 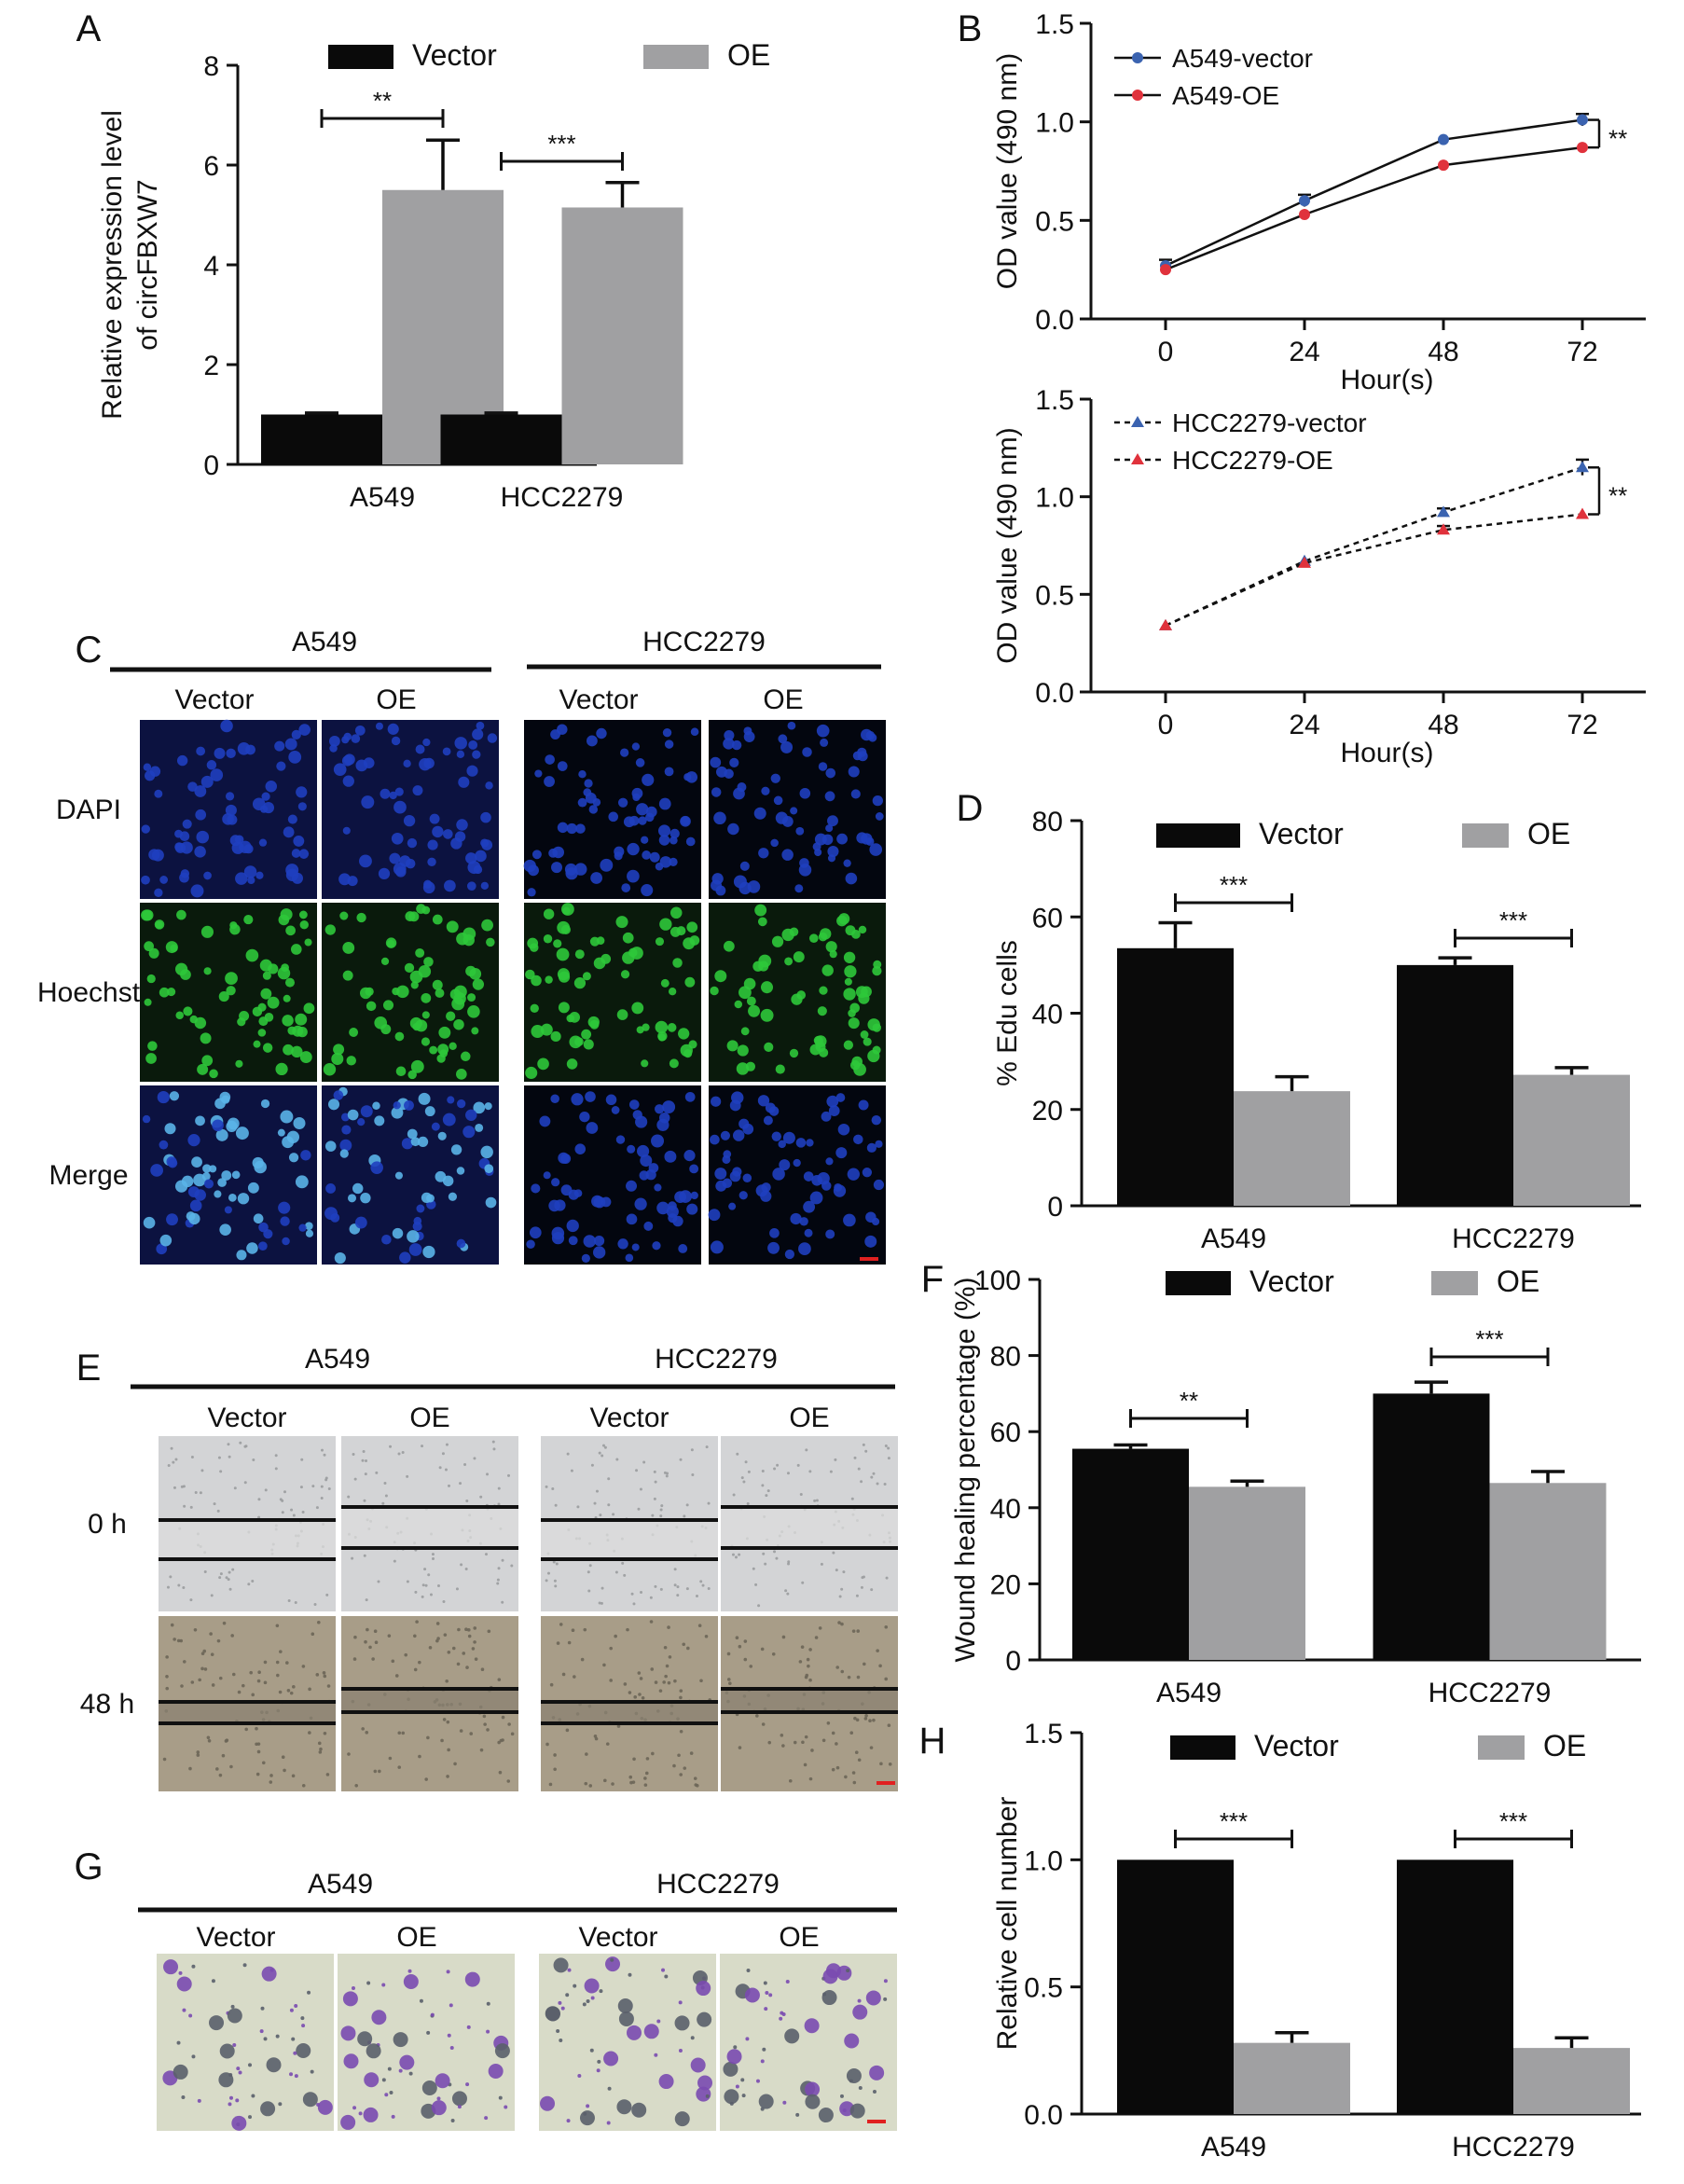 I want to click on panel-letter-b: B, so click(x=970, y=28).